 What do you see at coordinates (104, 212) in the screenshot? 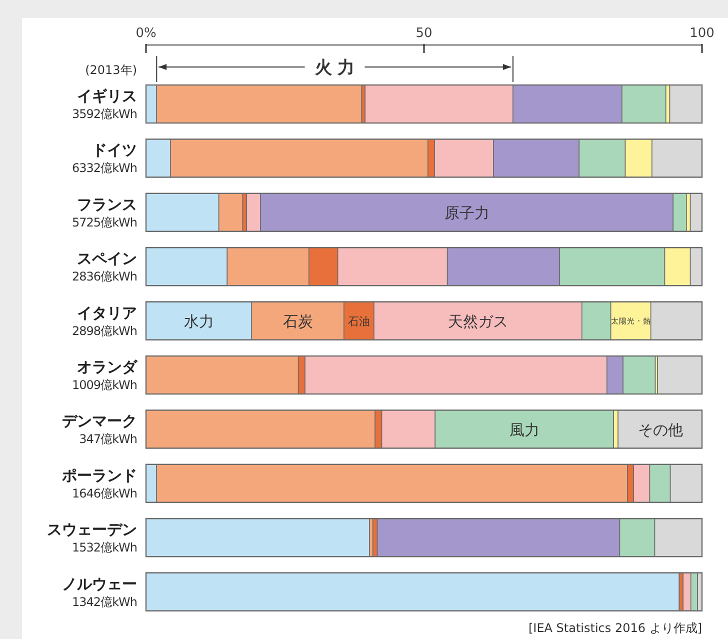
I see `y-tick-label: フランス 5725億kWh` at bounding box center [104, 212].